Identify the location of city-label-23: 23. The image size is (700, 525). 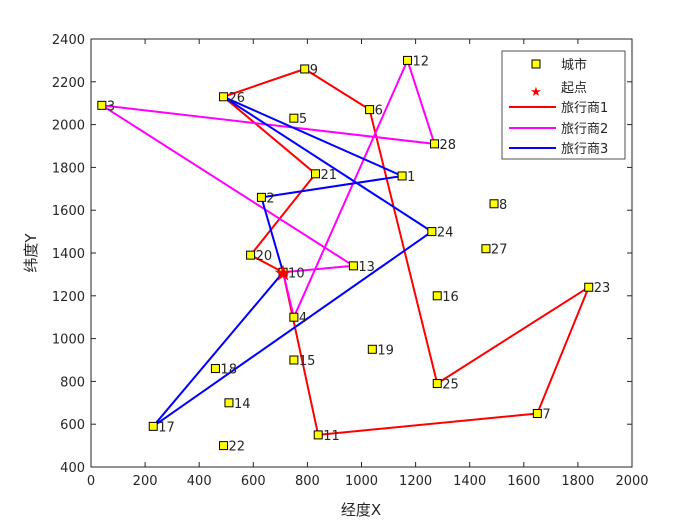
(602, 288).